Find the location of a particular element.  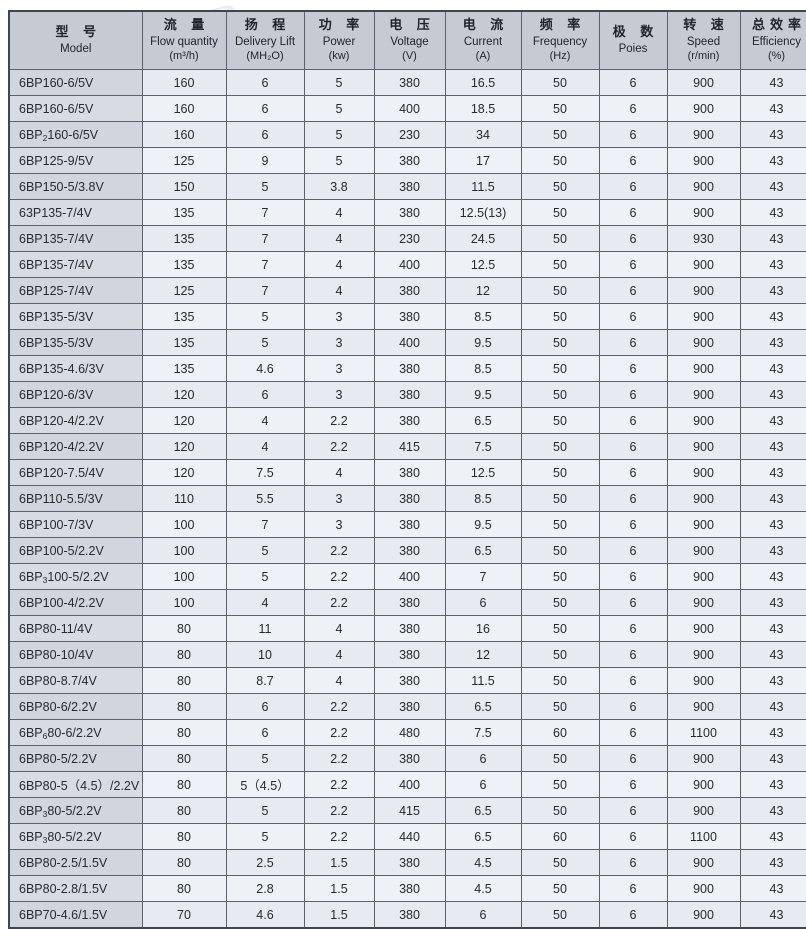

cell-lift: 11 is located at coordinates (265, 629).